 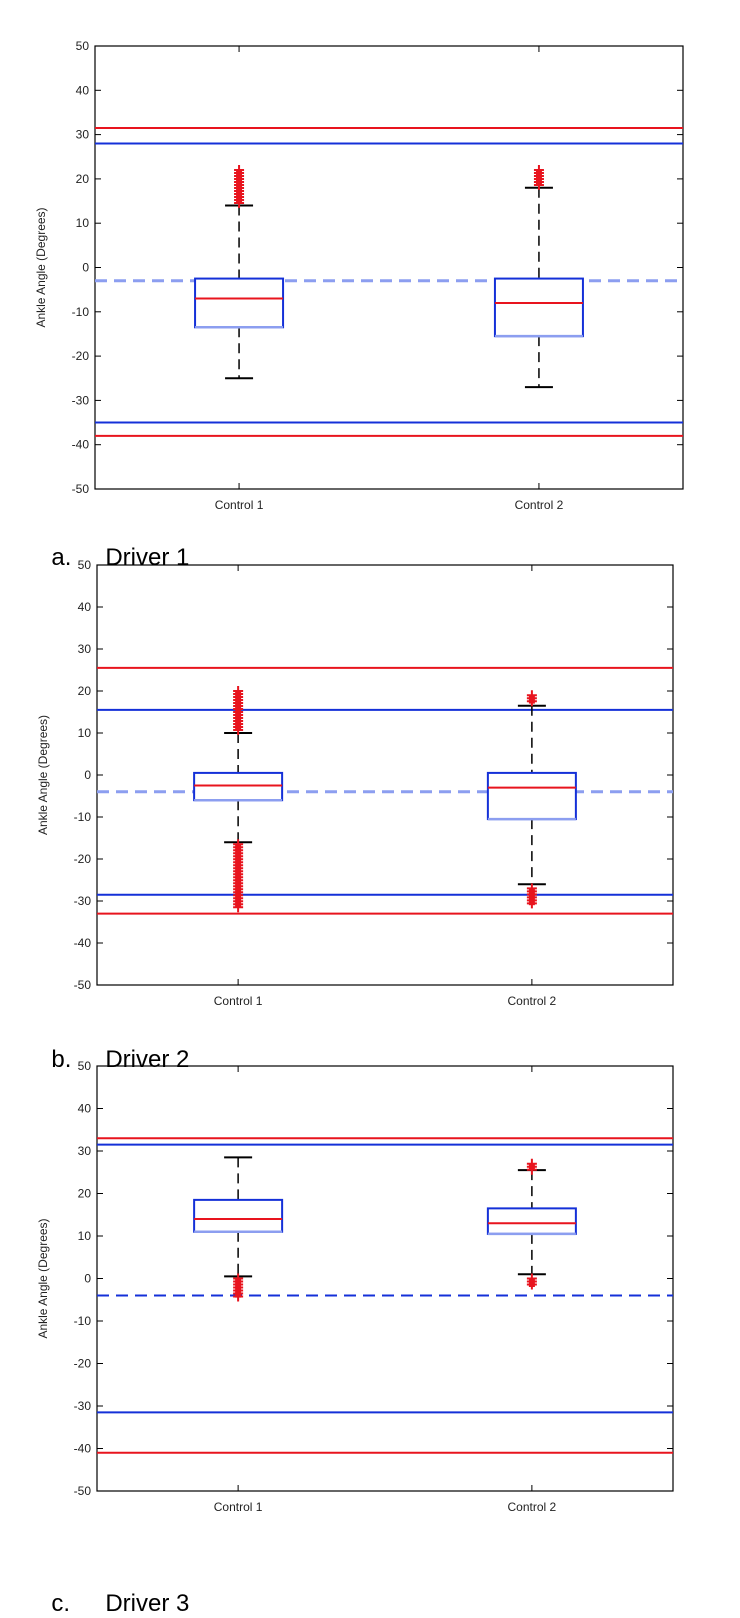 I want to click on caption-letter: c., so click(x=61, y=1603).